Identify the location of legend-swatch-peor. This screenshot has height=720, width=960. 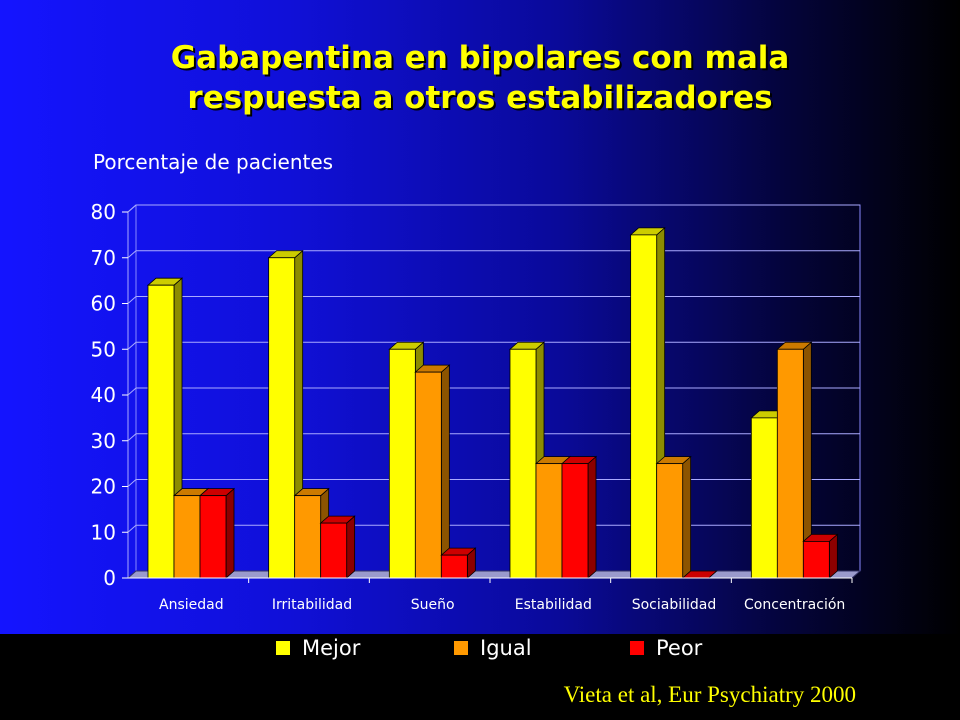
(637, 648).